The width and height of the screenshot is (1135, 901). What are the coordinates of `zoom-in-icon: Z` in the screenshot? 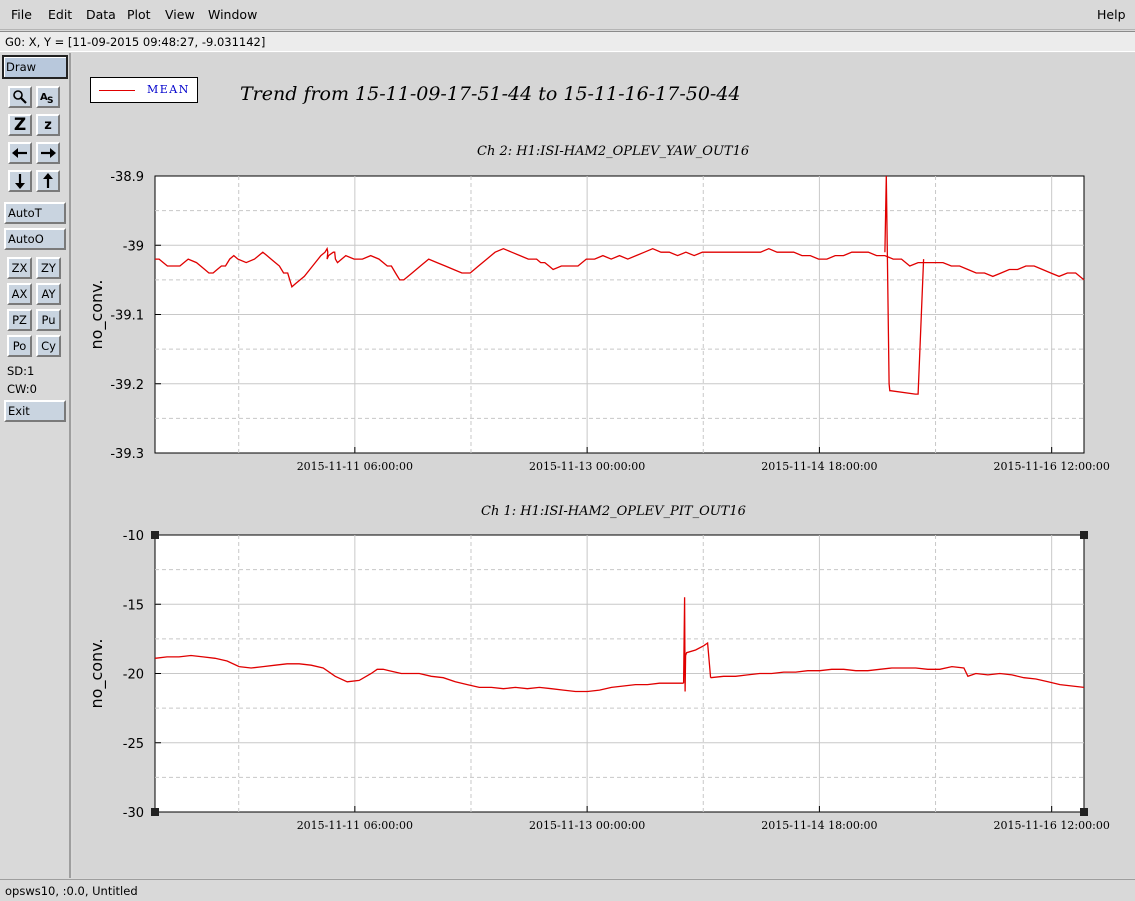 It's located at (20, 125).